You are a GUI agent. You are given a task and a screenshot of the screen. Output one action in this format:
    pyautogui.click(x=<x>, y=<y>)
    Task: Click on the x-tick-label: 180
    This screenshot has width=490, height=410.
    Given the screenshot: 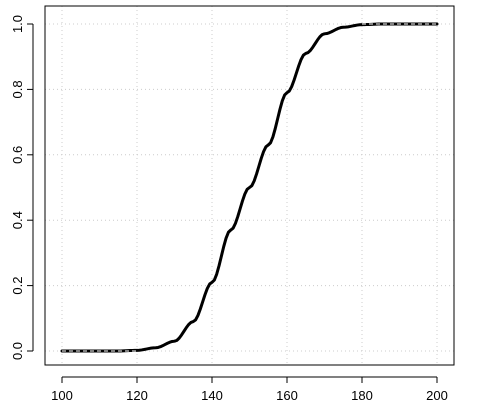 What is the action you would take?
    pyautogui.click(x=362, y=395)
    